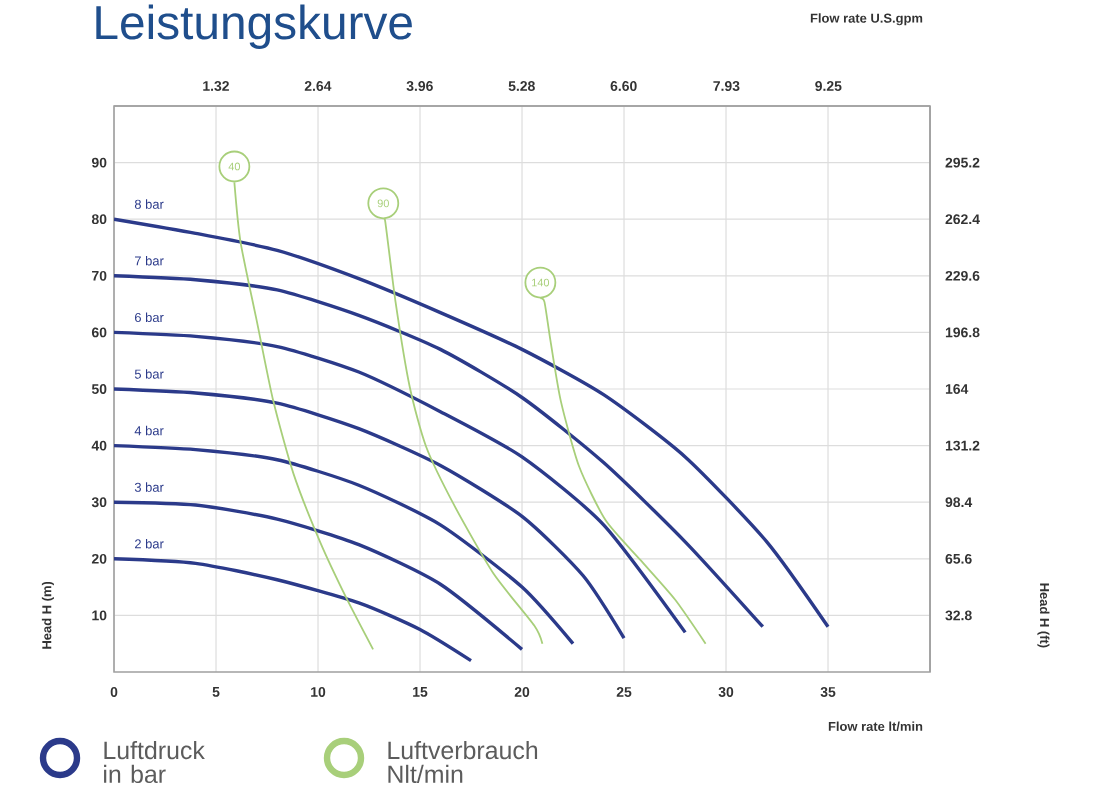  What do you see at coordinates (154, 762) in the screenshot?
I see `text: Luftdruck in bar` at bounding box center [154, 762].